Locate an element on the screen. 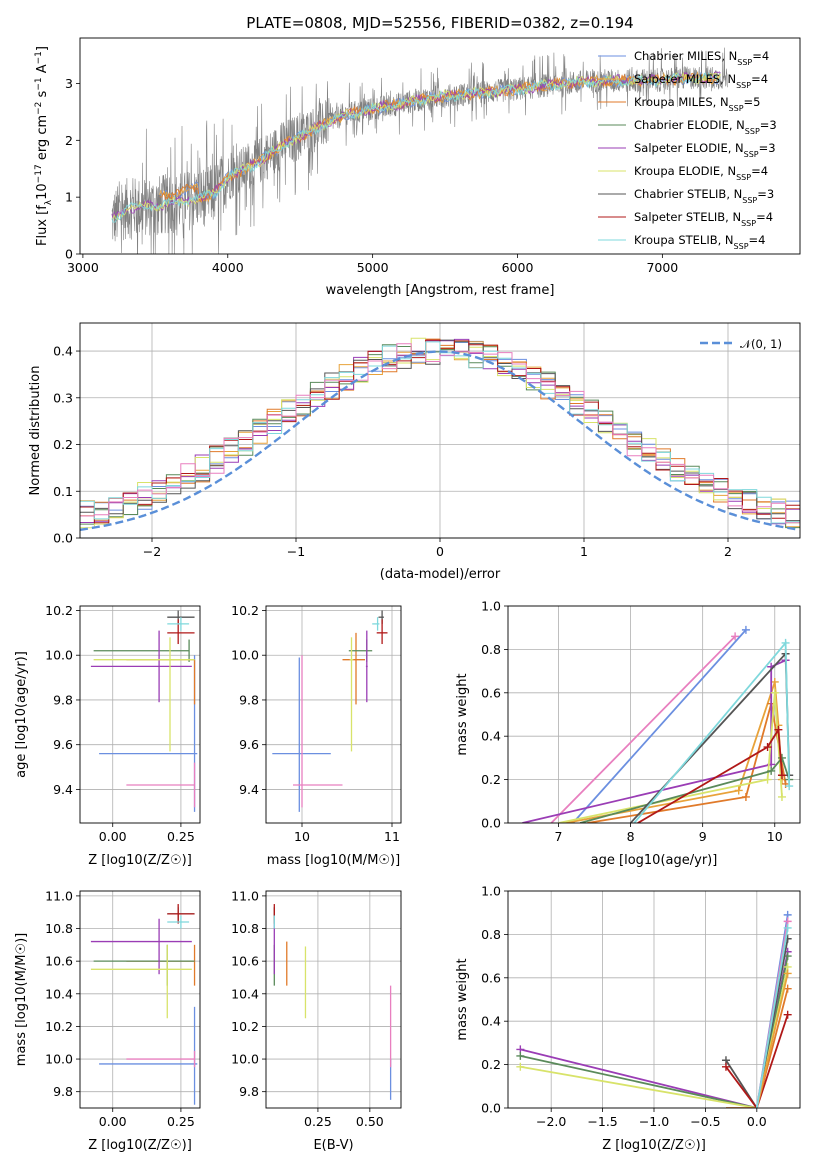  weight-vs-age-plot-area is located at coordinates (658, 724).